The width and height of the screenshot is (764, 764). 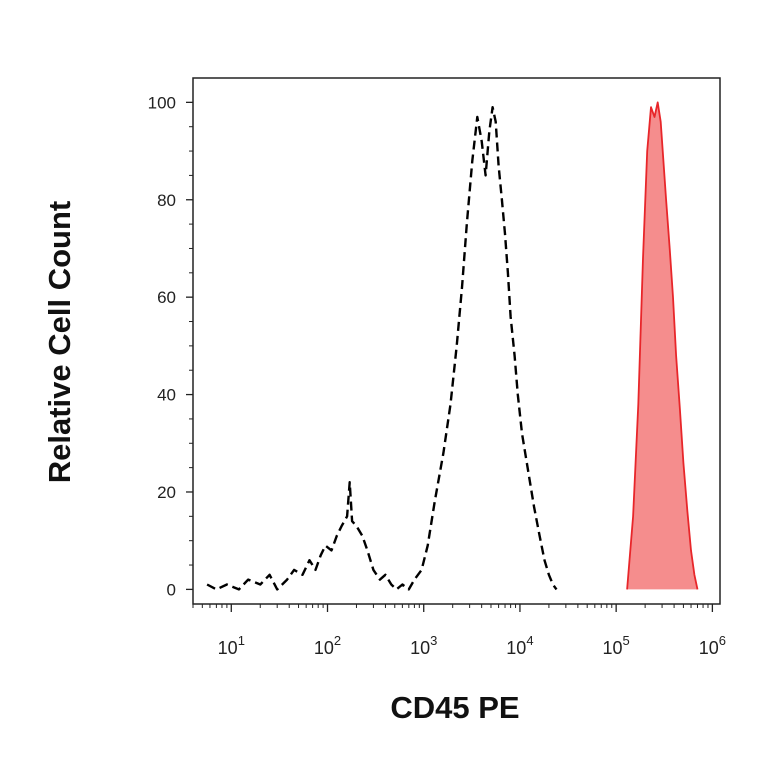 I want to click on series-2-line, so click(x=662, y=345).